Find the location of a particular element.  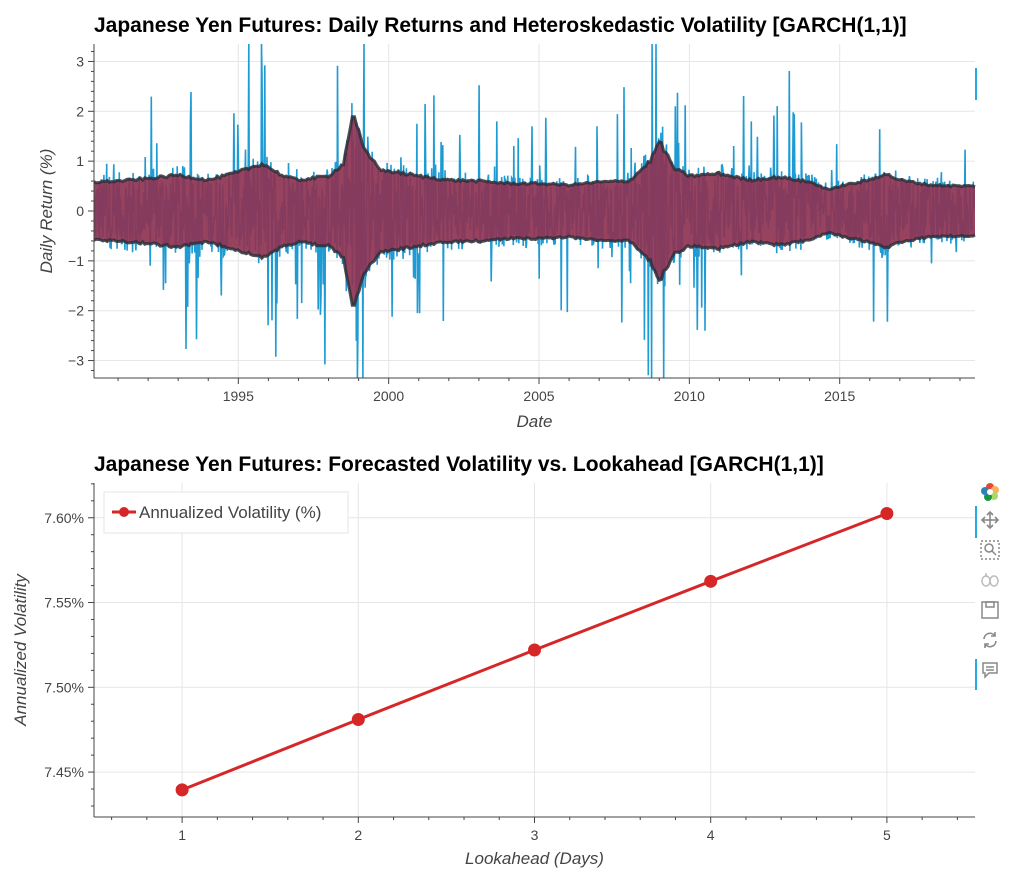

x-tick-label: 1 is located at coordinates (182, 835).